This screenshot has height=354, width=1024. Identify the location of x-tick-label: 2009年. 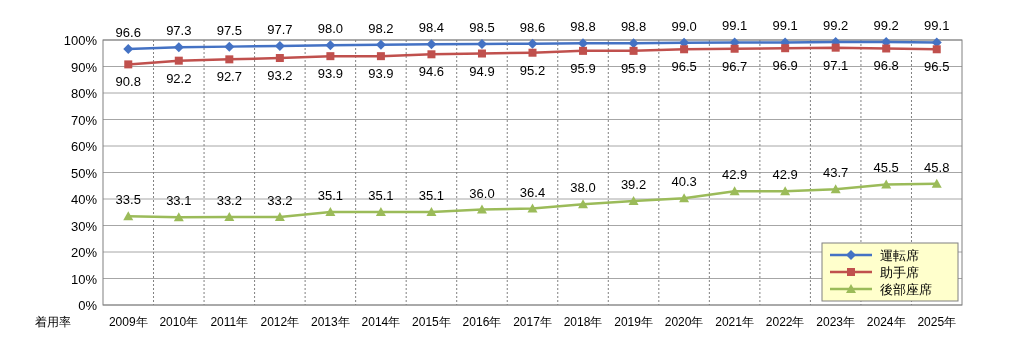
(128, 322).